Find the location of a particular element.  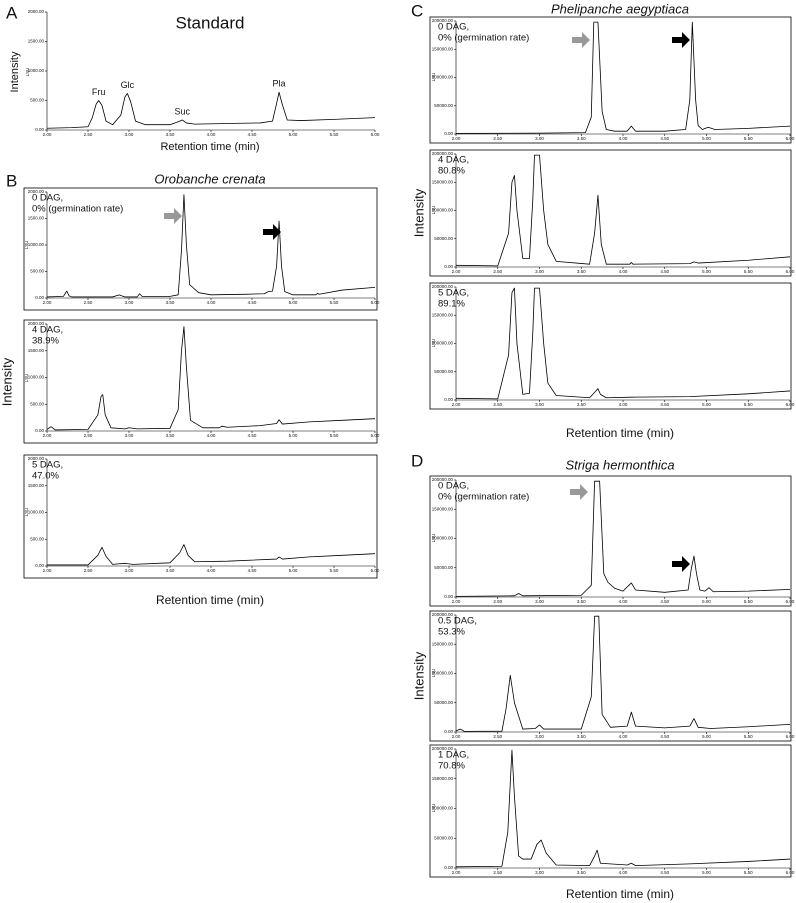

peak-label: Fru is located at coordinates (99, 92).